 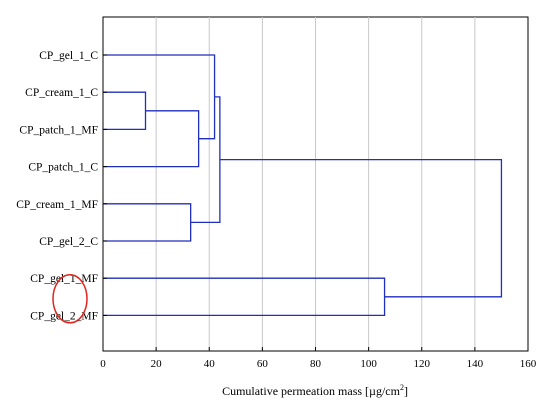 What do you see at coordinates (316, 364) in the screenshot?
I see `x-tick-label: 80` at bounding box center [316, 364].